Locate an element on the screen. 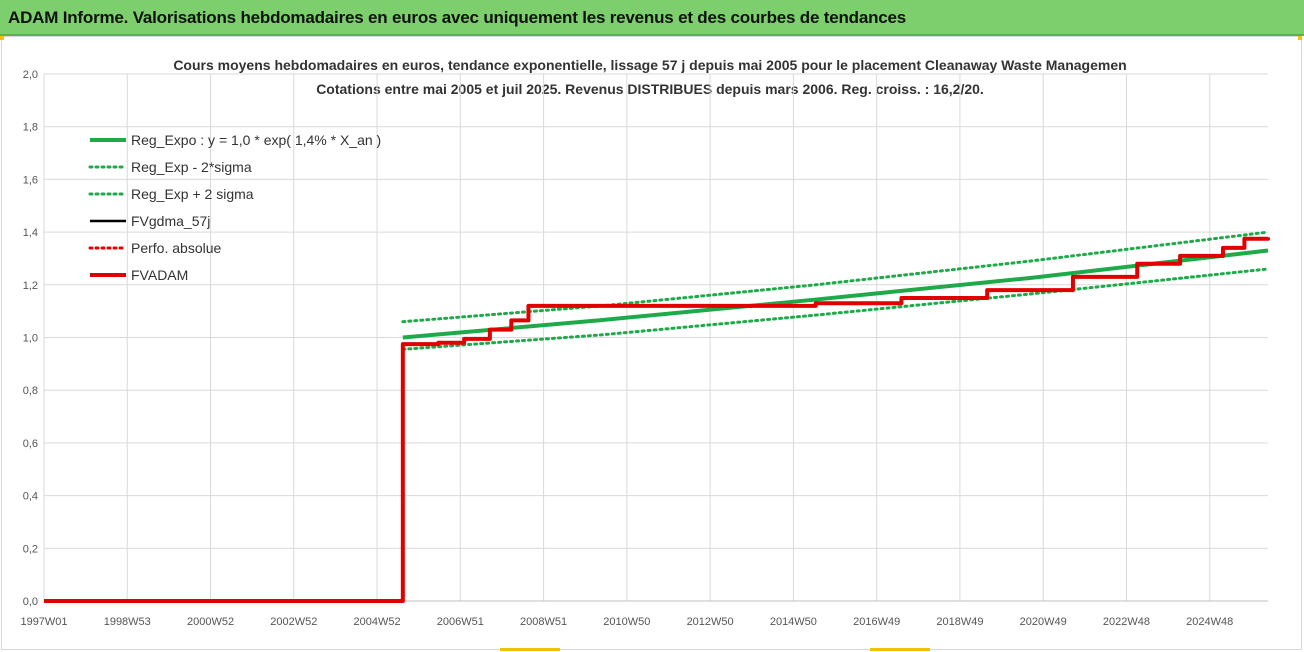 This screenshot has height=652, width=1304. y-tick-label: 0,2 is located at coordinates (30, 549).